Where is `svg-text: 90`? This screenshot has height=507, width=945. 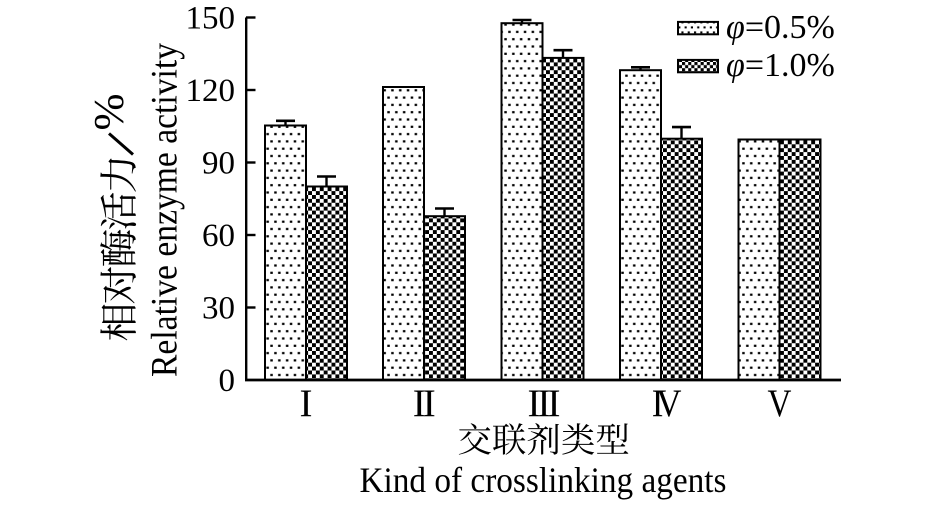
svg-text: 90 is located at coordinates (218, 164).